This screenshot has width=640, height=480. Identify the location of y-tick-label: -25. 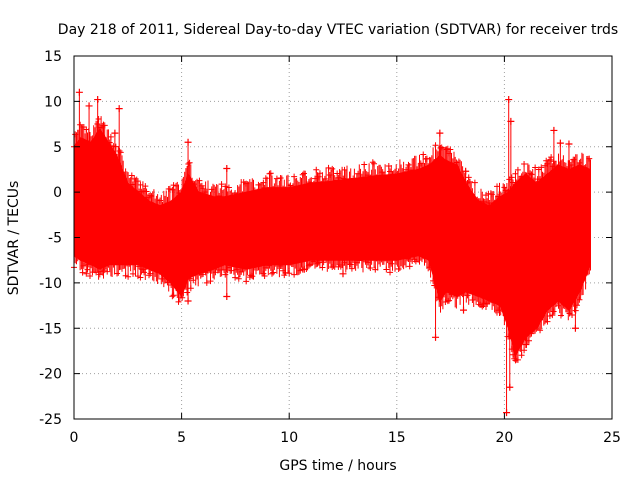
(50, 420).